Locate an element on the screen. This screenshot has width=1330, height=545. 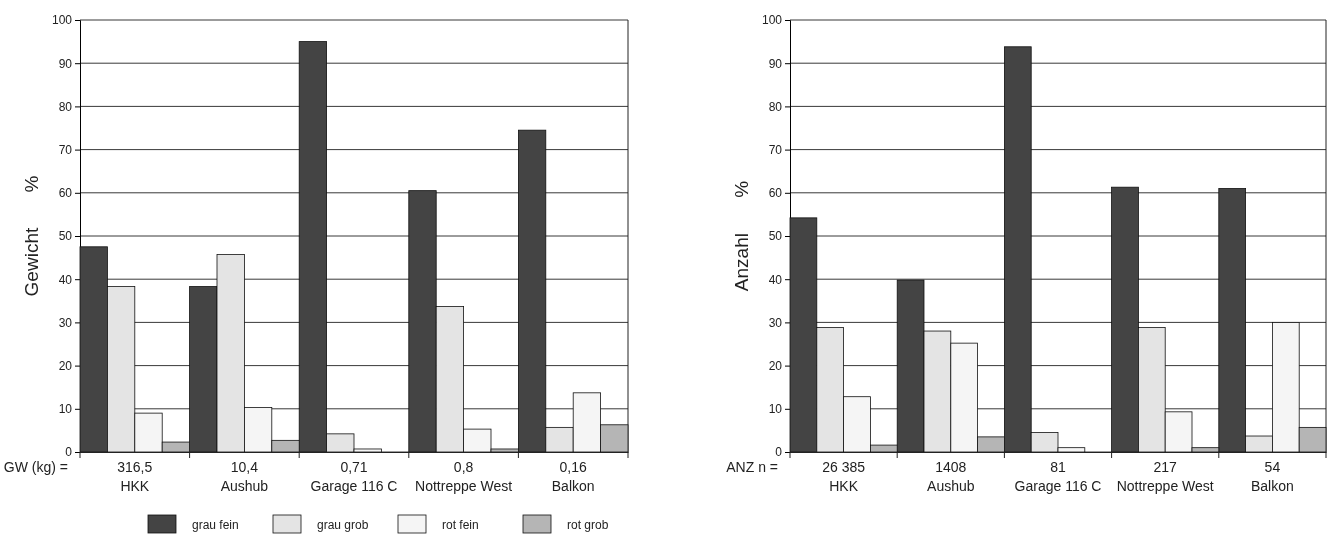
legend-label: grau grob is located at coordinates (343, 525).